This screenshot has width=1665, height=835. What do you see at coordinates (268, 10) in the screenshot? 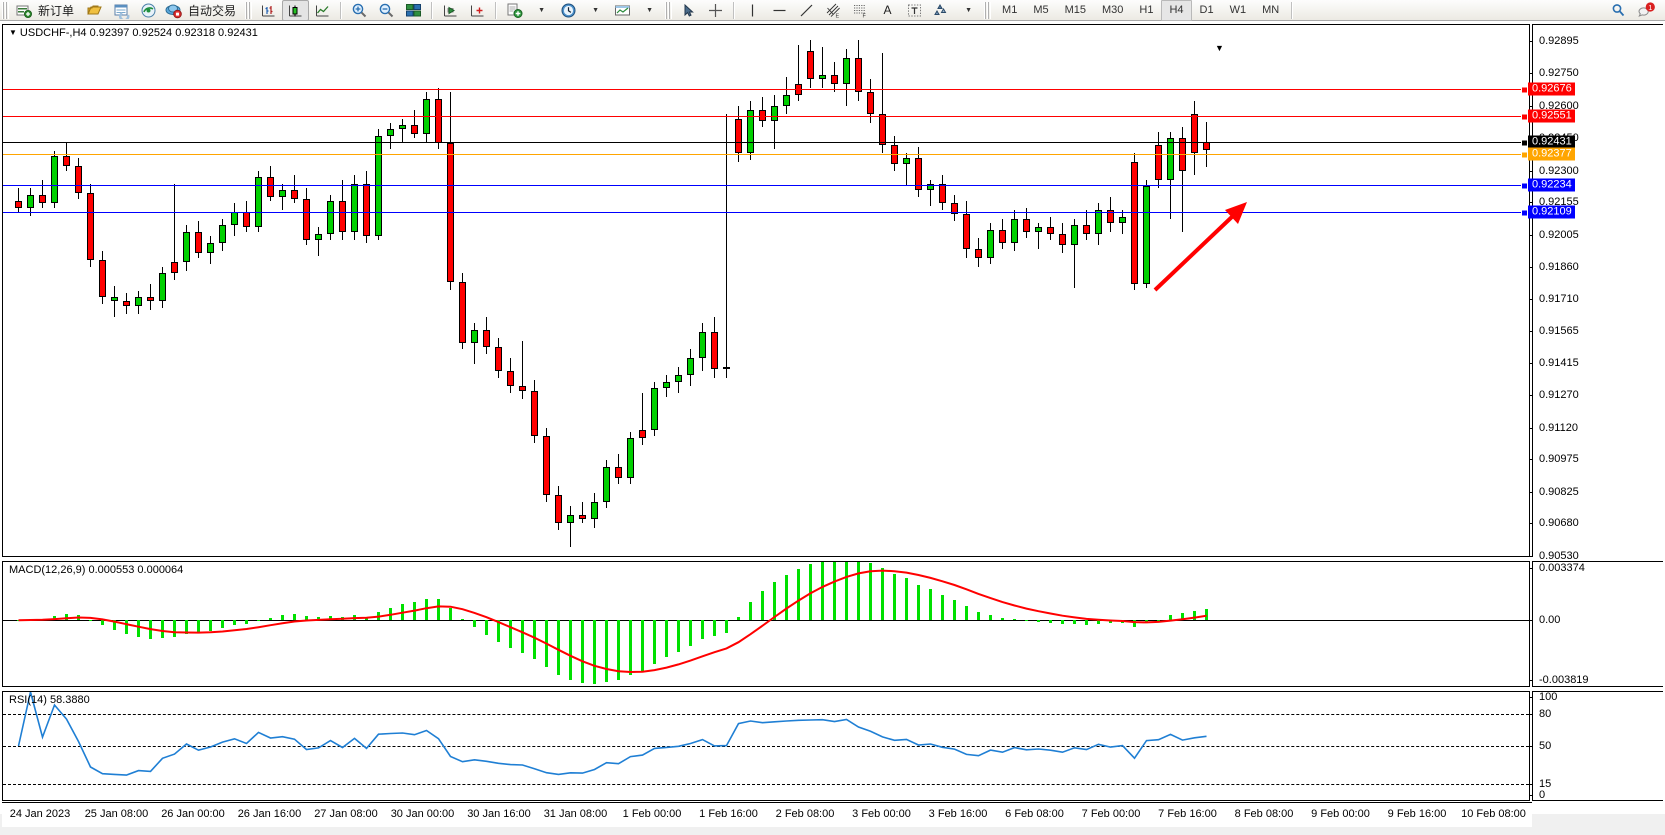
I see `bar-chart-button` at bounding box center [268, 10].